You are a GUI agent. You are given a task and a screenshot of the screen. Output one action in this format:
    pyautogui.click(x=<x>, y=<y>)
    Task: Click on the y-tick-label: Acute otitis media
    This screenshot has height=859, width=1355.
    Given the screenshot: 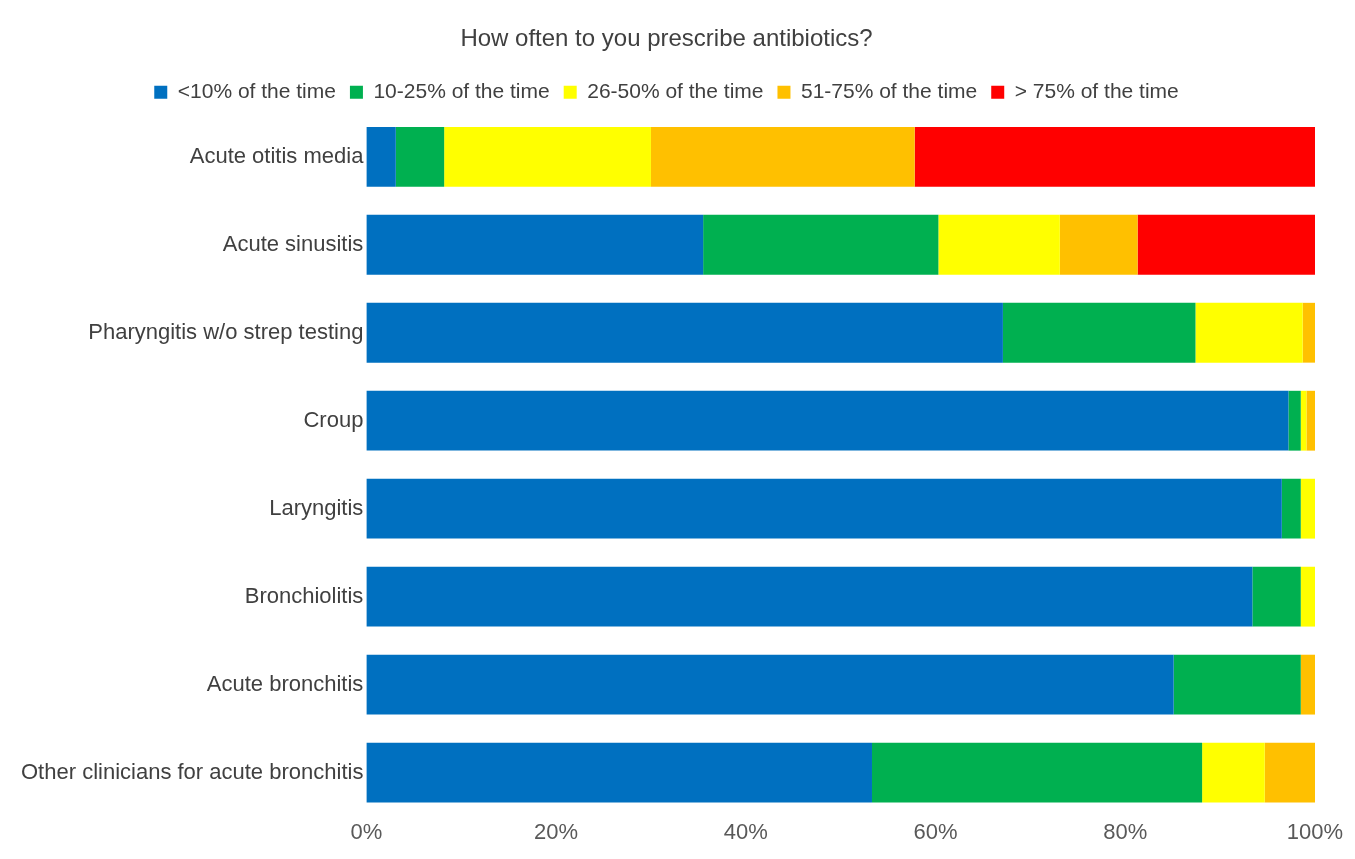 What is the action you would take?
    pyautogui.click(x=277, y=155)
    